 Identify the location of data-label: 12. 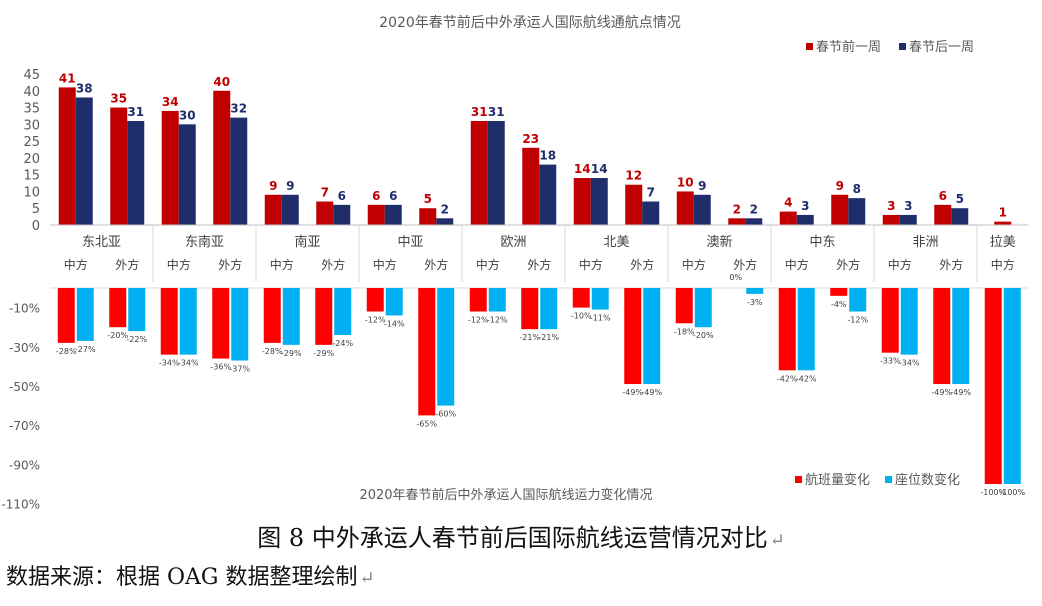
(633, 176).